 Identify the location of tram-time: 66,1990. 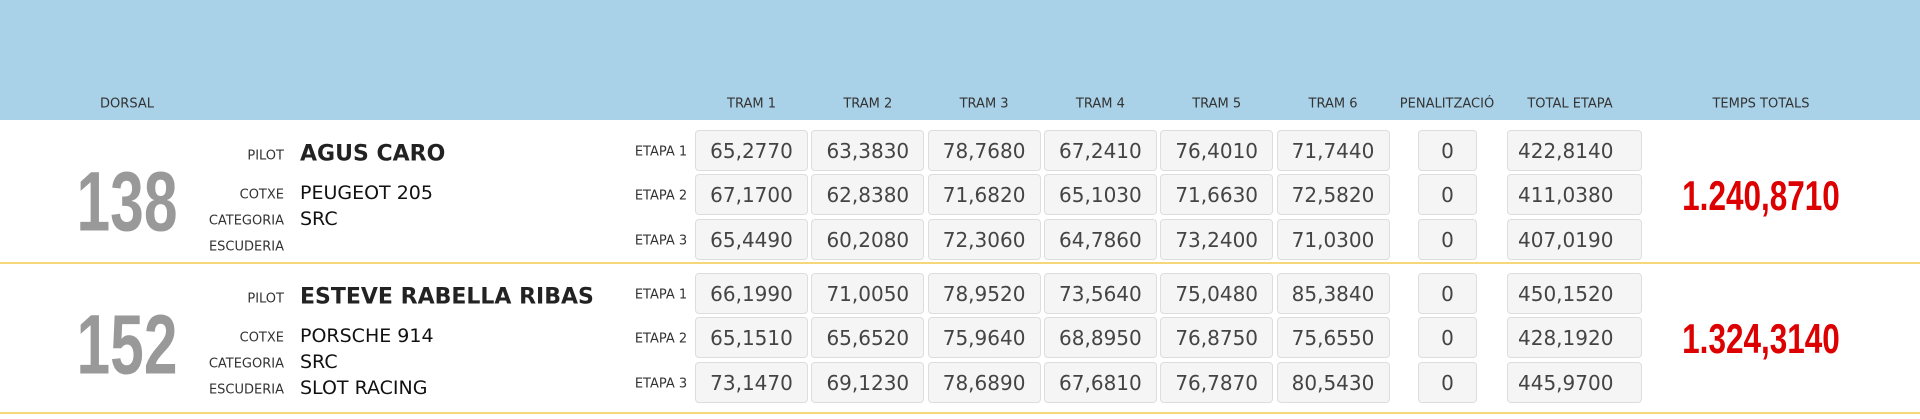
(751, 293).